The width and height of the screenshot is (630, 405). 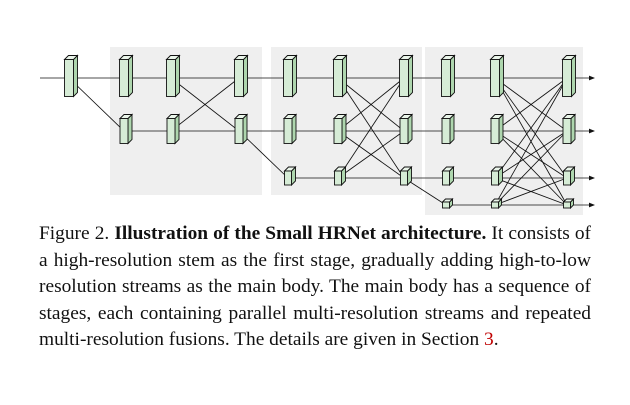 What do you see at coordinates (74, 233) in the screenshot?
I see `figure-label: Figure 2.` at bounding box center [74, 233].